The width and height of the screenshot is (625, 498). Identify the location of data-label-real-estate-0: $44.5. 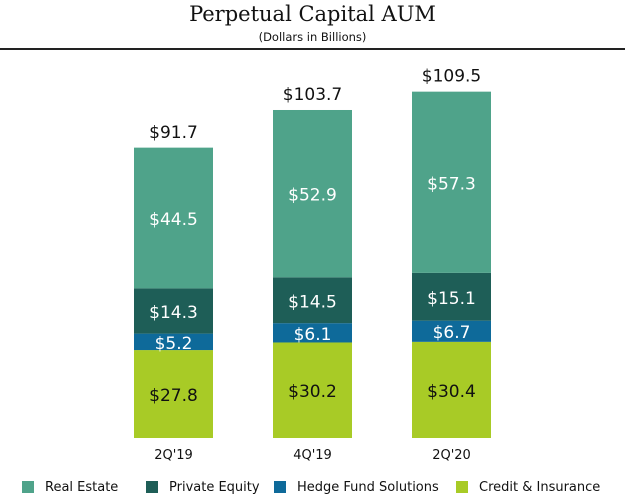
(173, 220).